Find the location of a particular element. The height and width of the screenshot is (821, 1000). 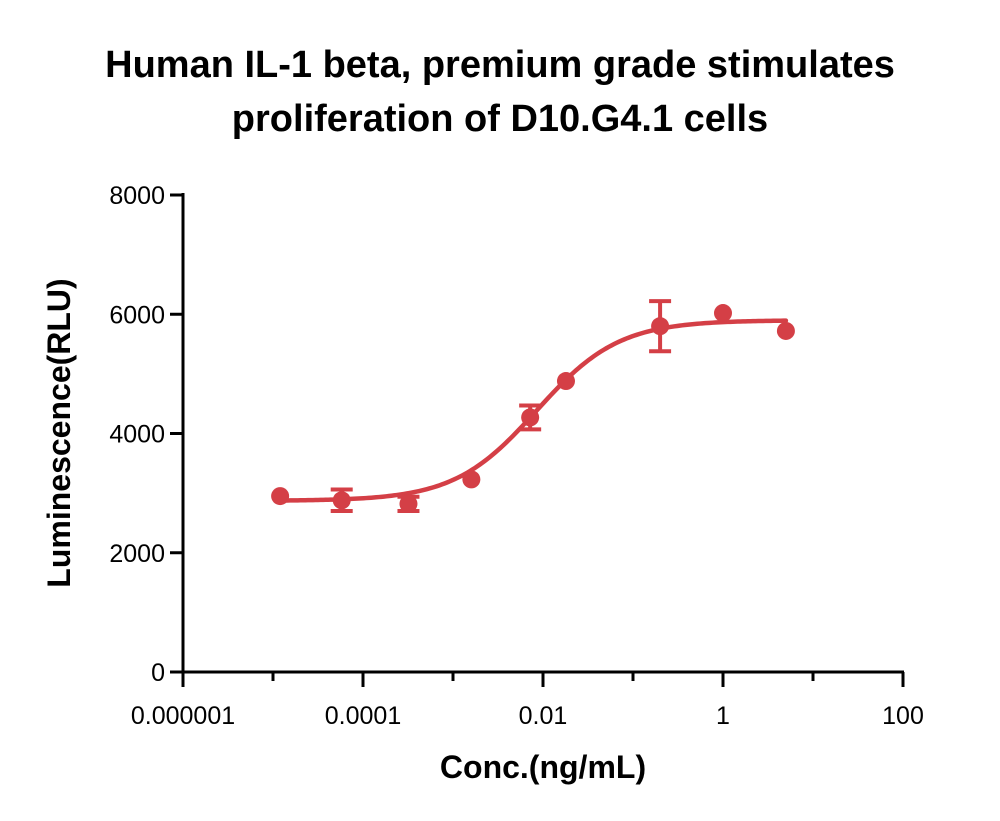

y-tick-label: 0 is located at coordinates (158, 673).